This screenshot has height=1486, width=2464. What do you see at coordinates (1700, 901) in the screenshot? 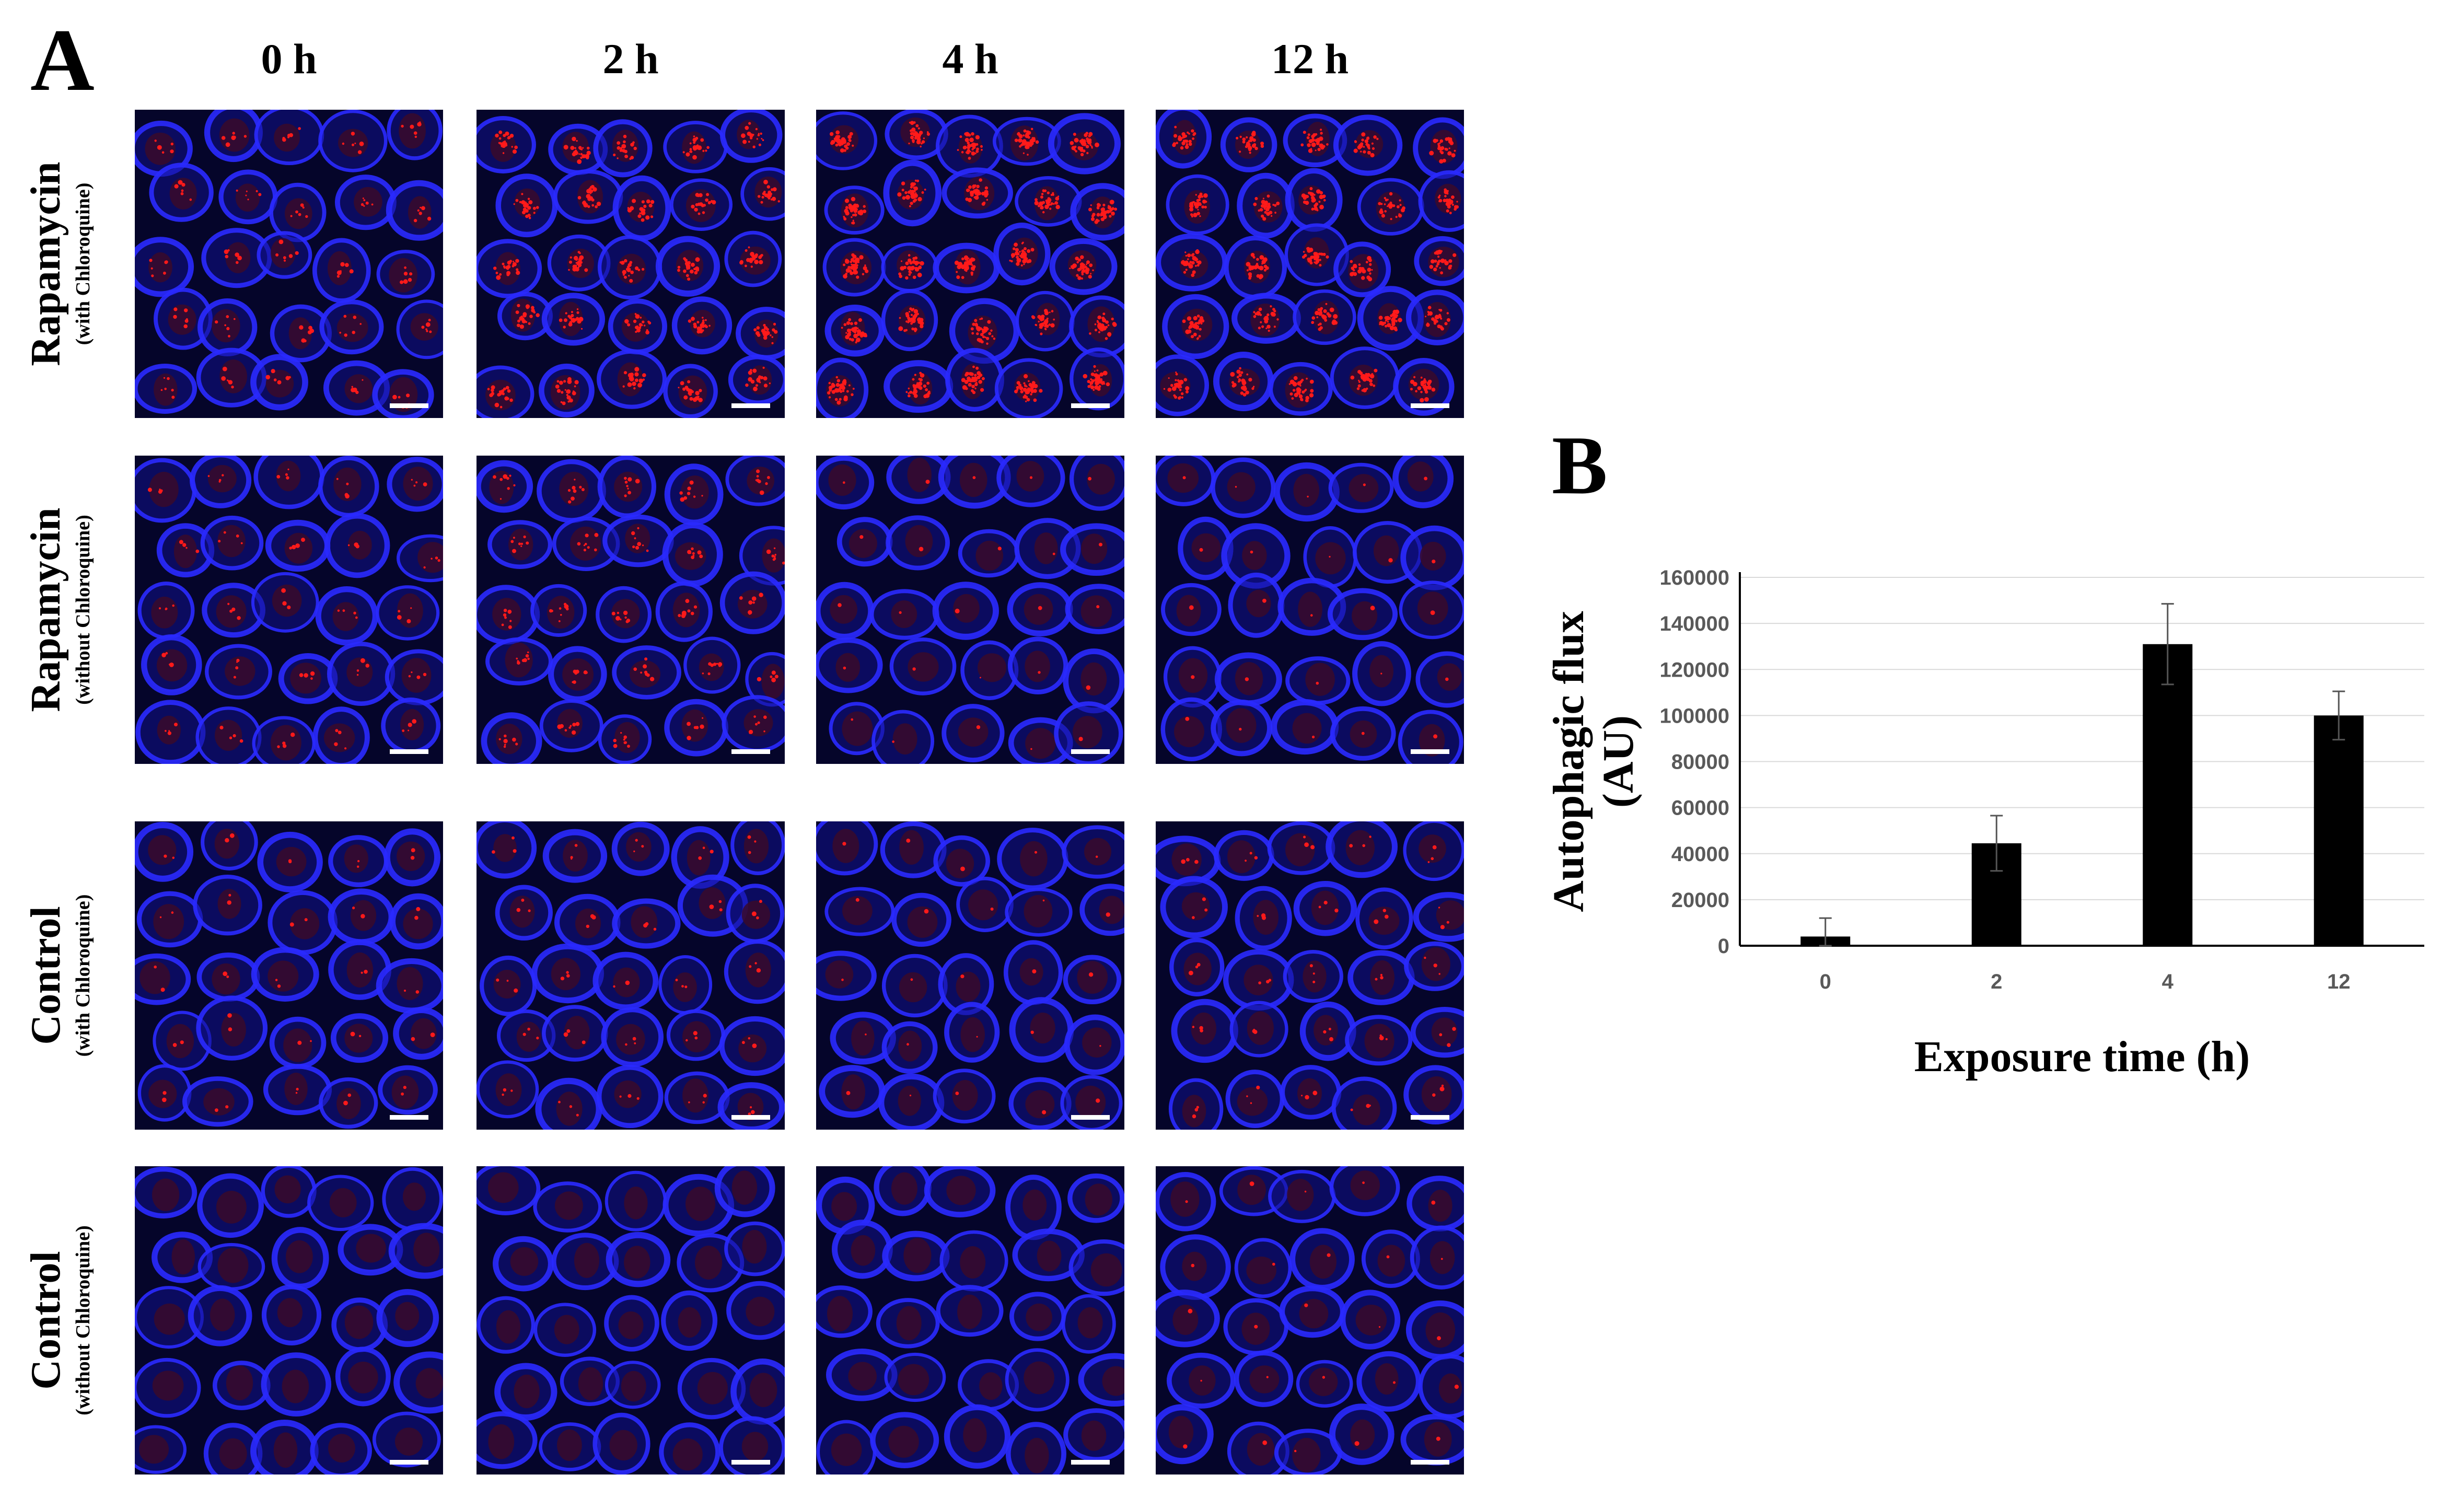
I see `y-tick-label: 20000` at bounding box center [1700, 901].